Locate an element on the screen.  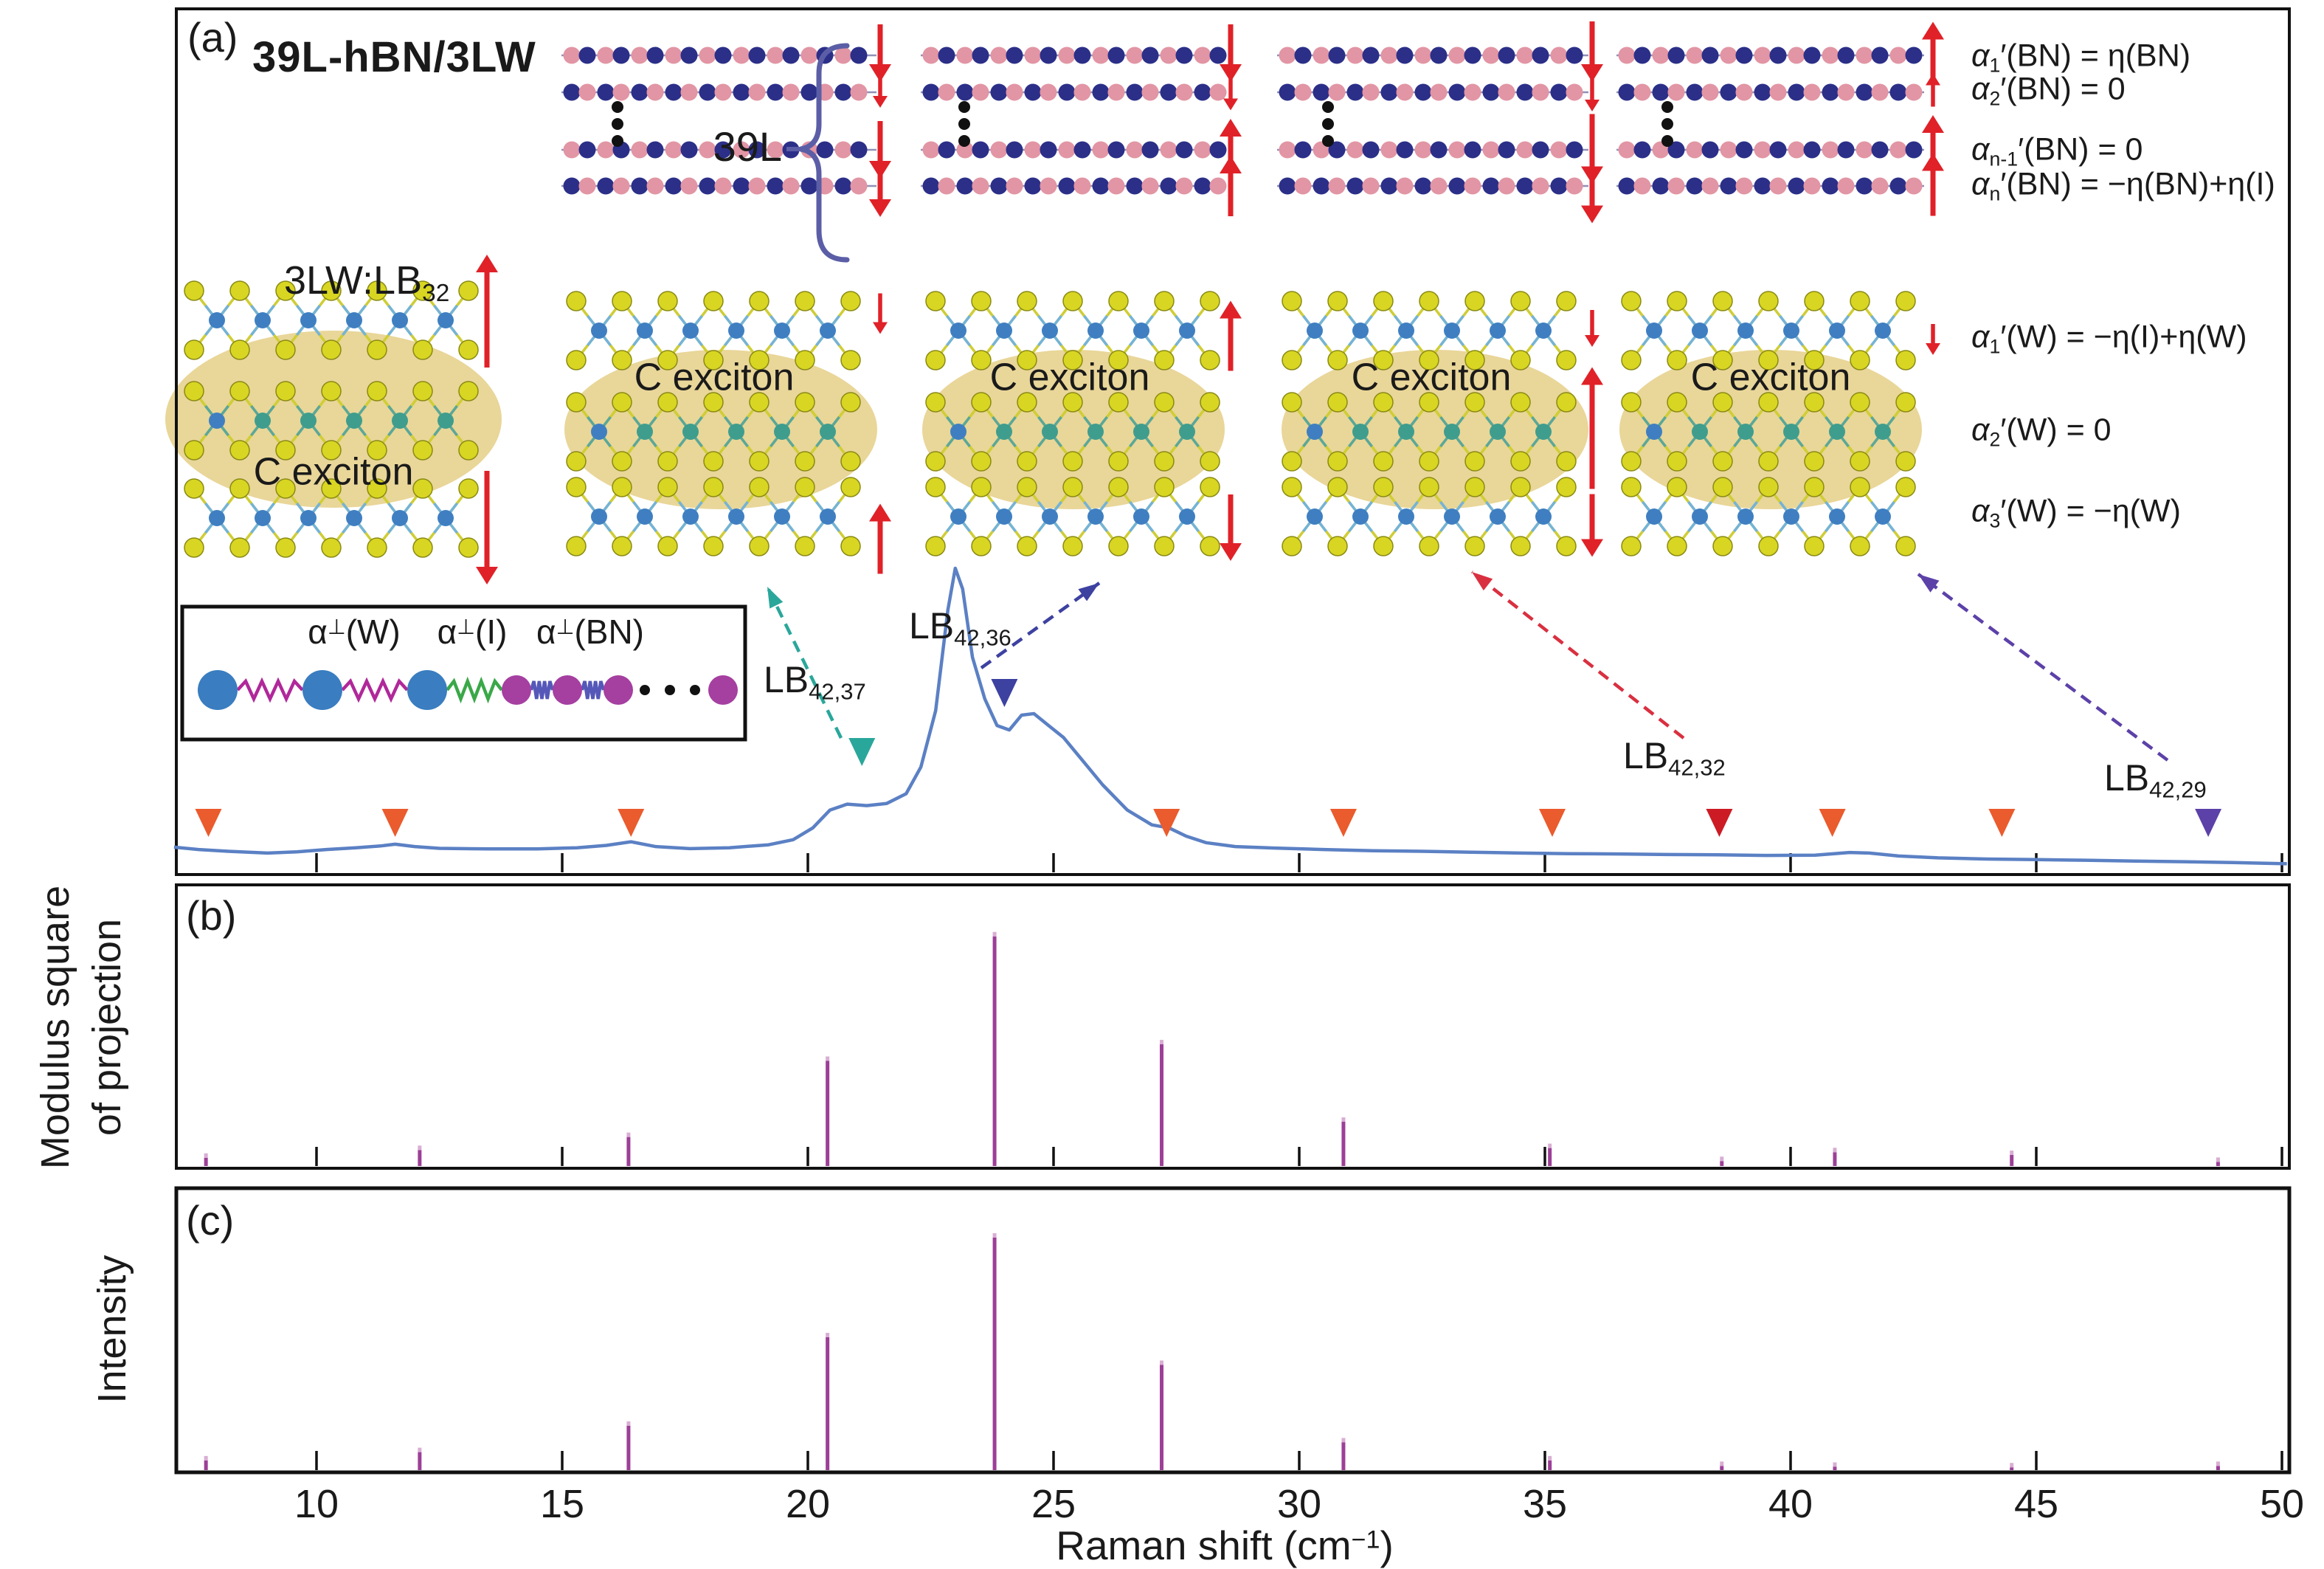
c-exciton-label-4: C exciton is located at coordinates (1431, 377).